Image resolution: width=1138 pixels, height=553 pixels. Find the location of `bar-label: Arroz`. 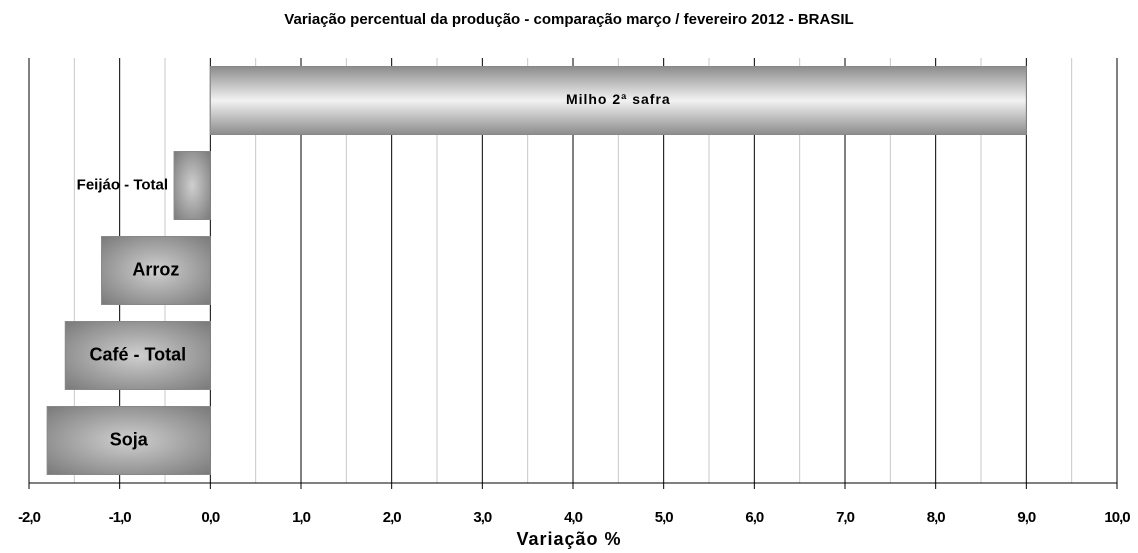

bar-label: Arroz is located at coordinates (155, 269).